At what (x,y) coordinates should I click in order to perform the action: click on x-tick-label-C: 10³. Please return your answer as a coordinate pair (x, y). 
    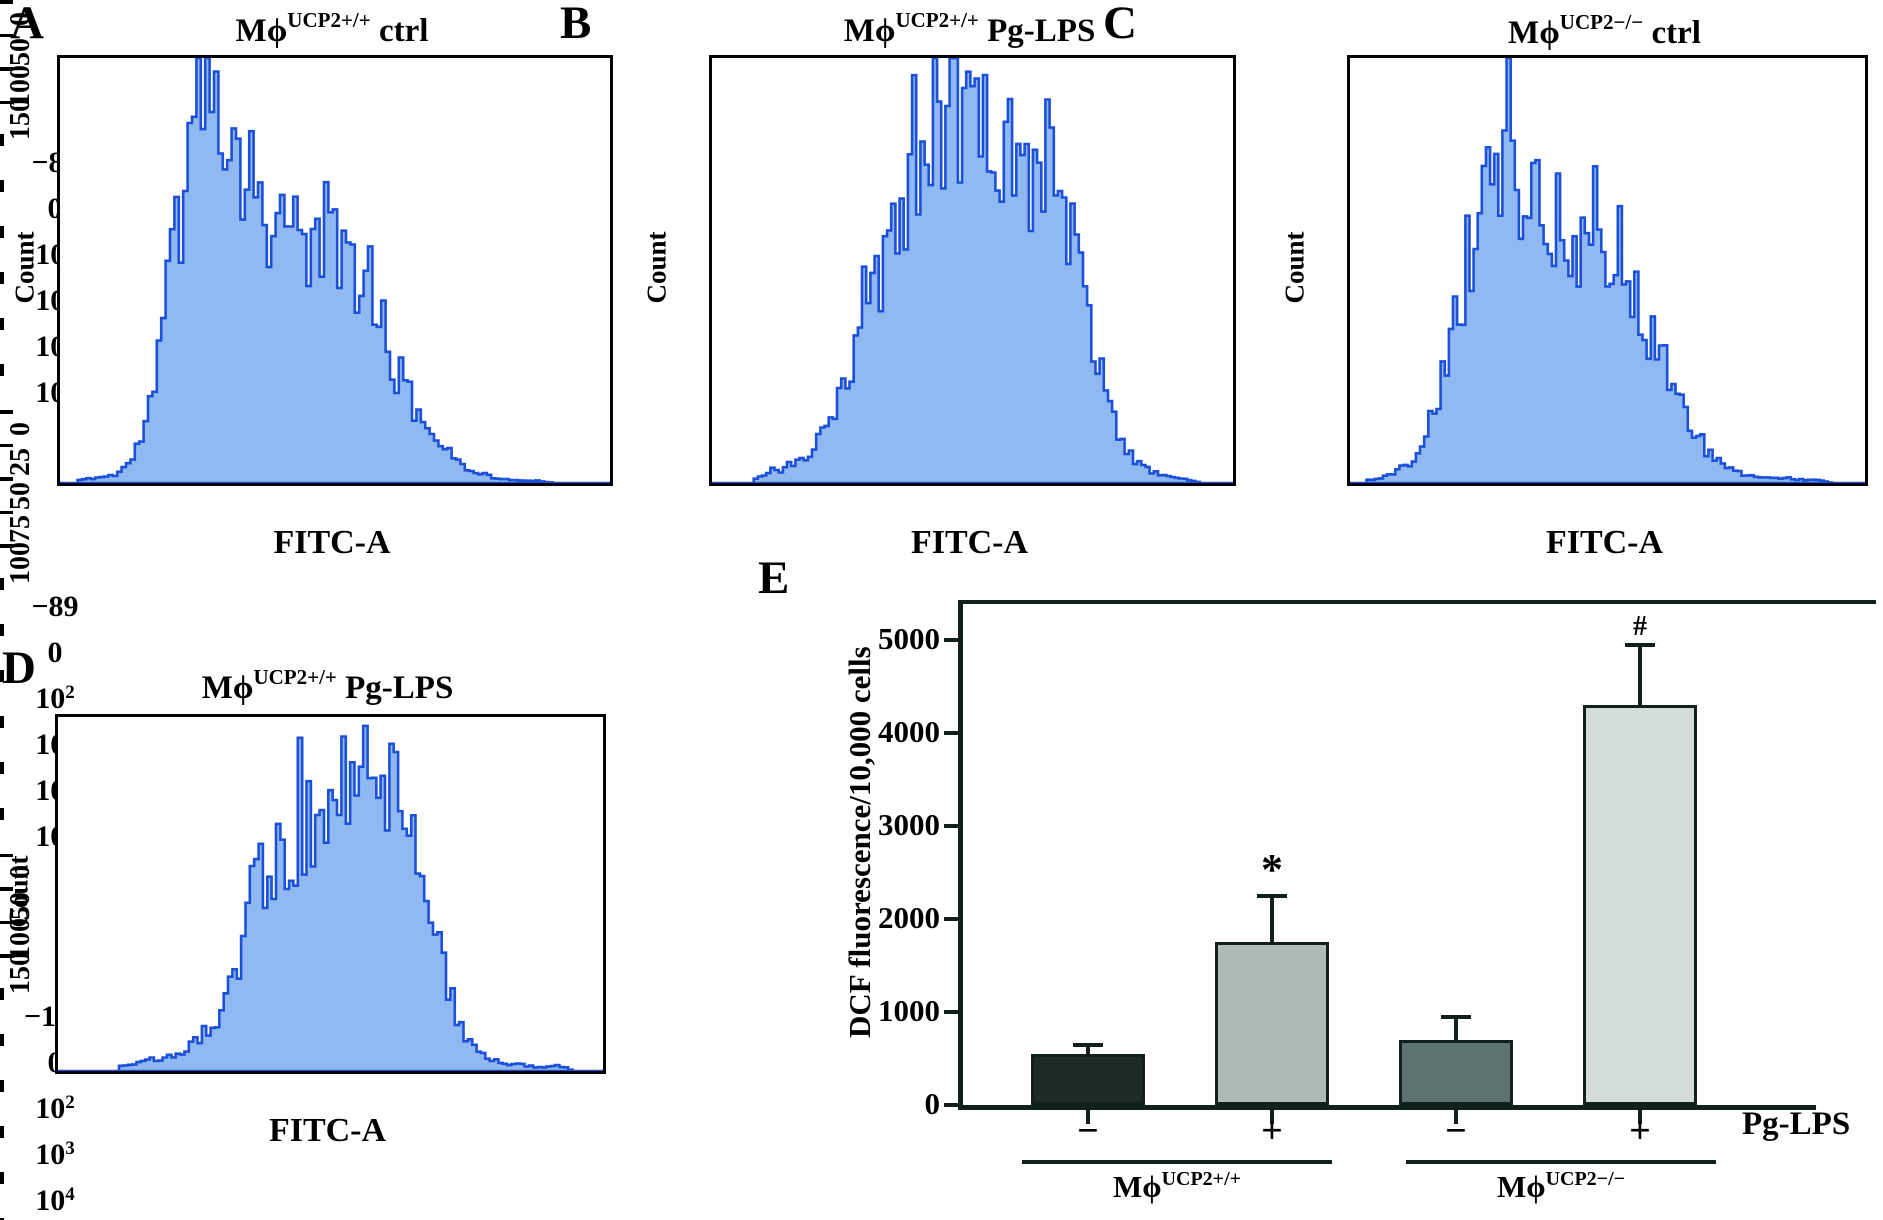
    Looking at the image, I should click on (55, 1154).